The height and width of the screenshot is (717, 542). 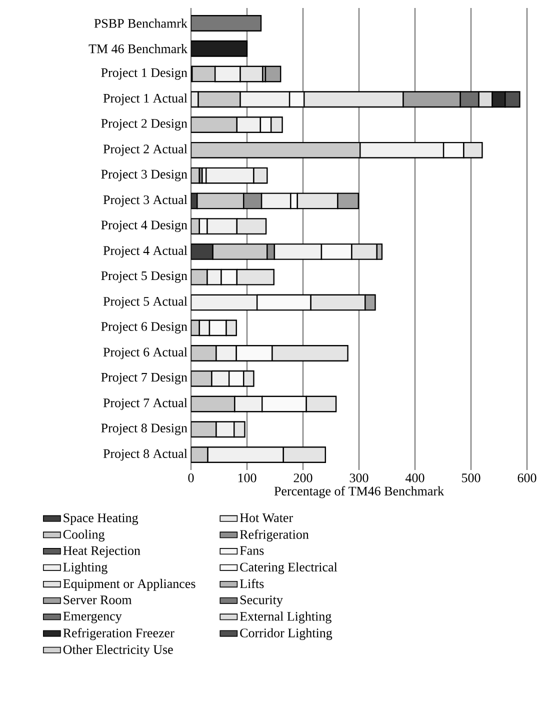 I want to click on y-tick-label: Project 6 Actual, so click(x=145, y=353).